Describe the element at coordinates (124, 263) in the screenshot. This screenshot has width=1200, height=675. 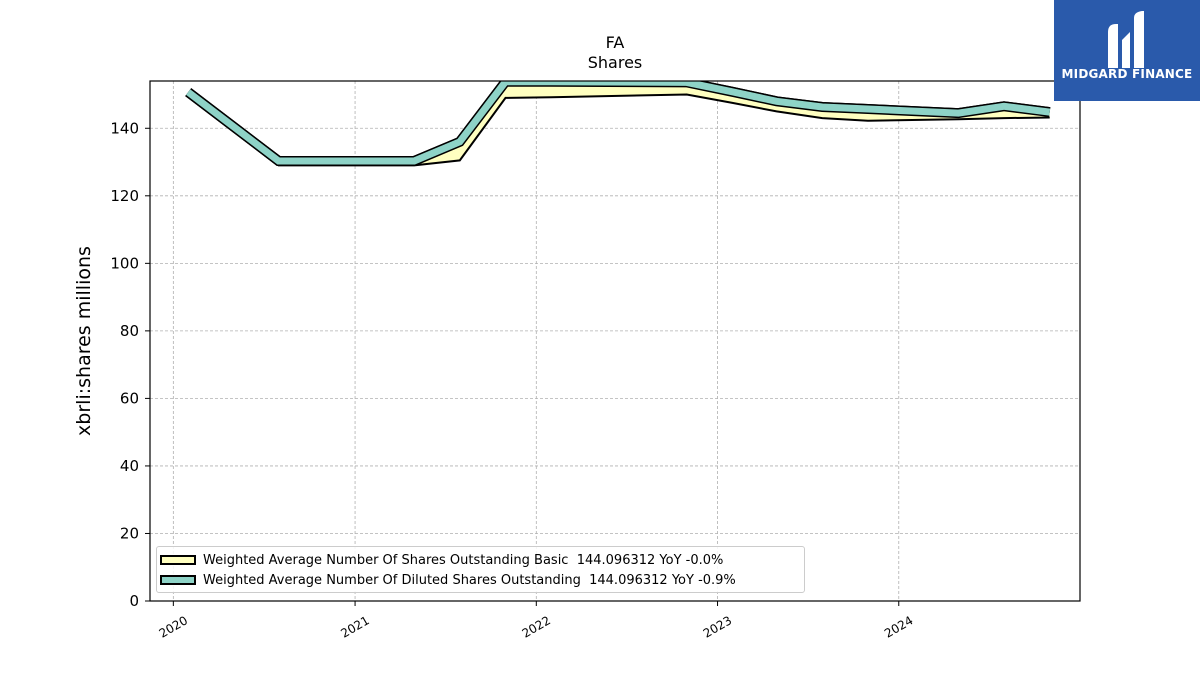
I see `y-tick-label: 100` at that location.